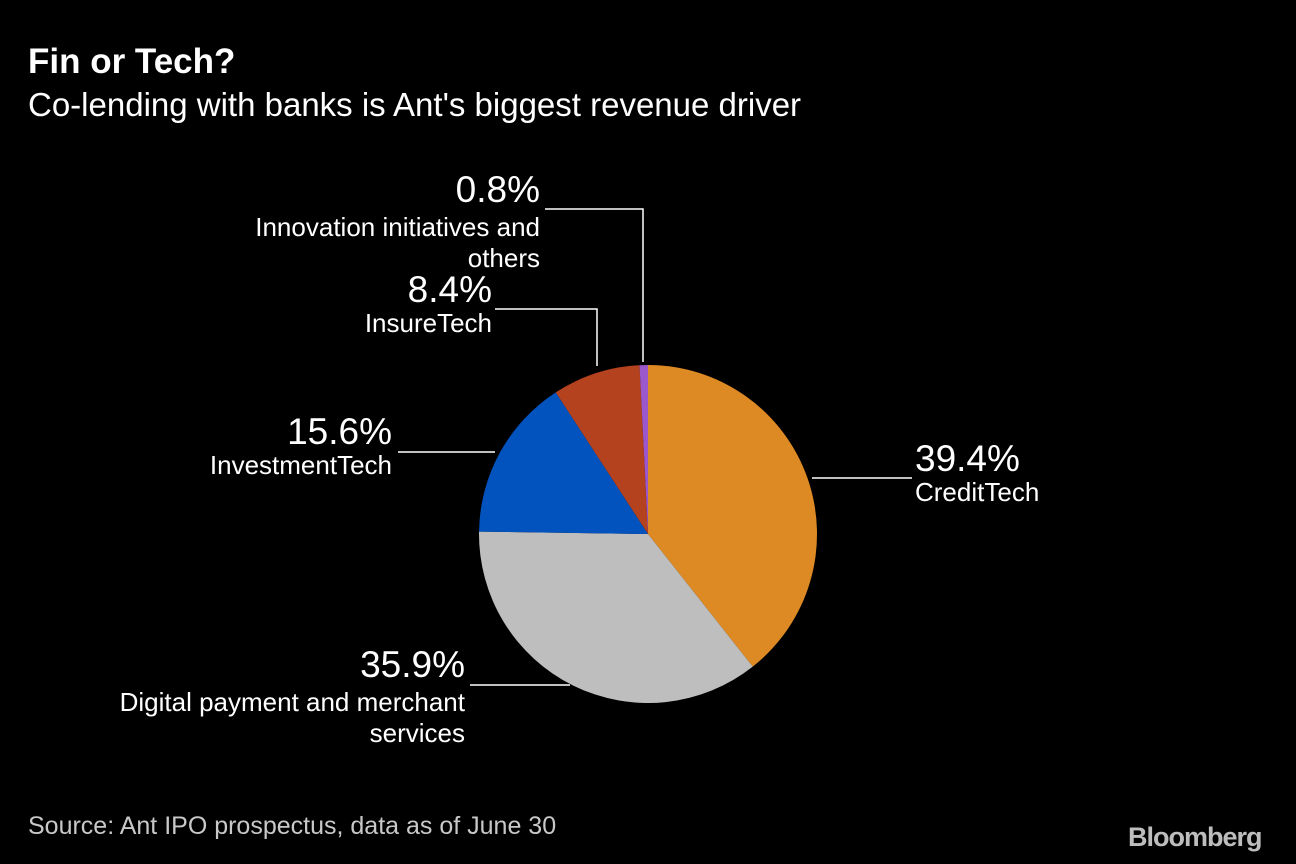  Describe the element at coordinates (601, 449) in the screenshot. I see `pie-slice-insuretech` at that location.